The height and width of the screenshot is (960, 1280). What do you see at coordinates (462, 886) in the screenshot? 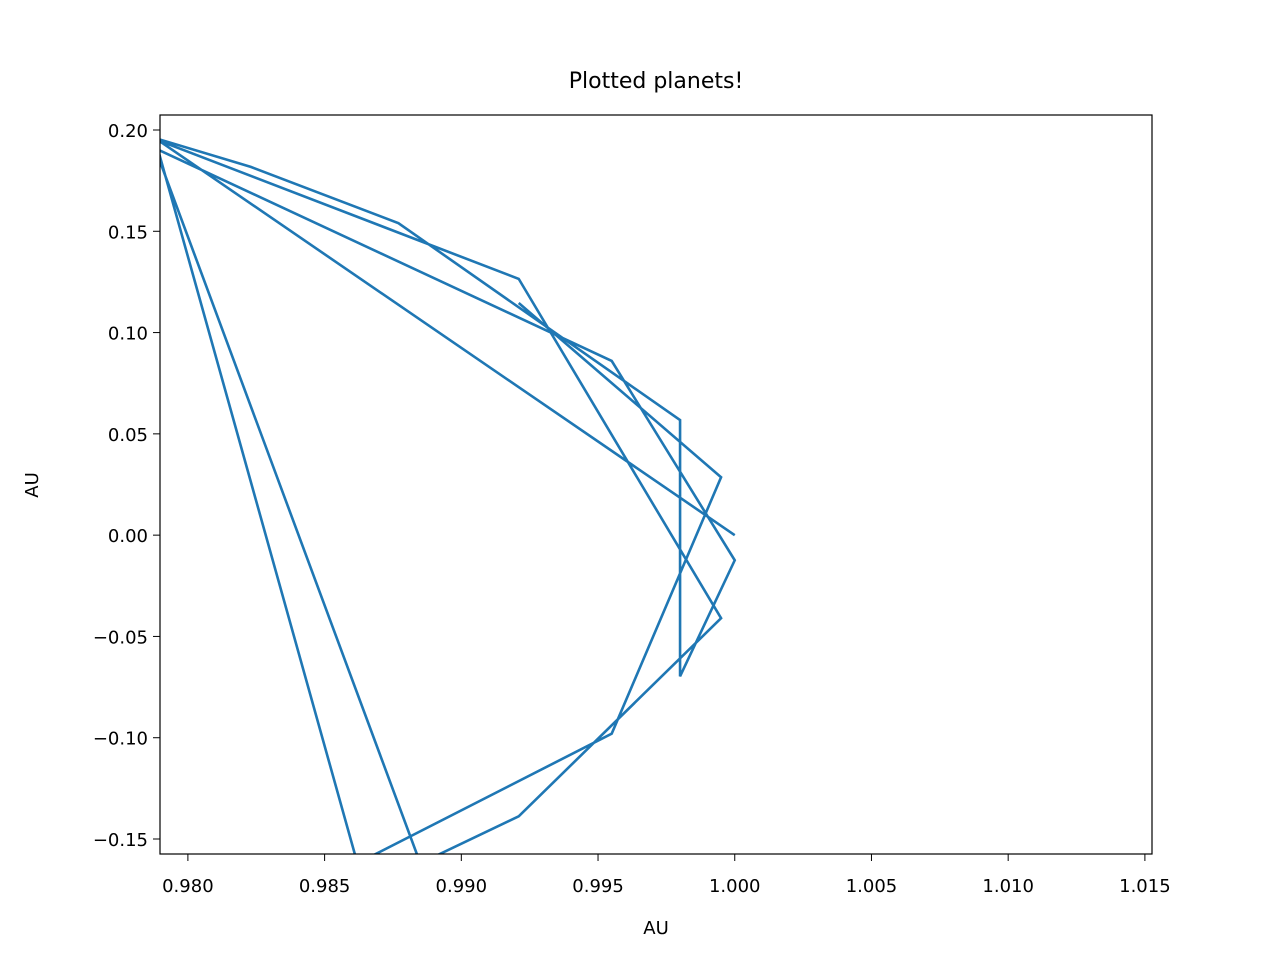
I see `x-tick-label: 0.990` at bounding box center [462, 886].